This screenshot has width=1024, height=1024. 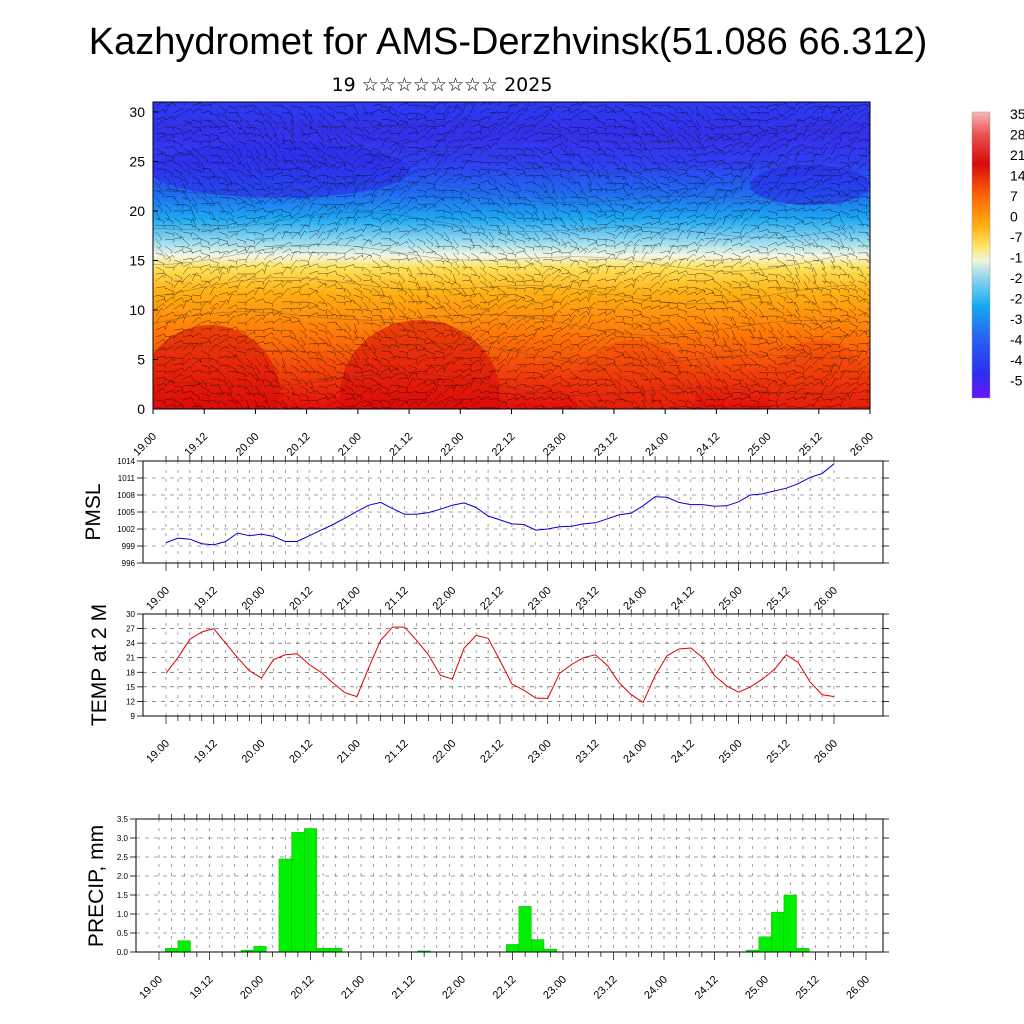 I want to click on y-tick-label: 1.0, so click(x=123, y=914).